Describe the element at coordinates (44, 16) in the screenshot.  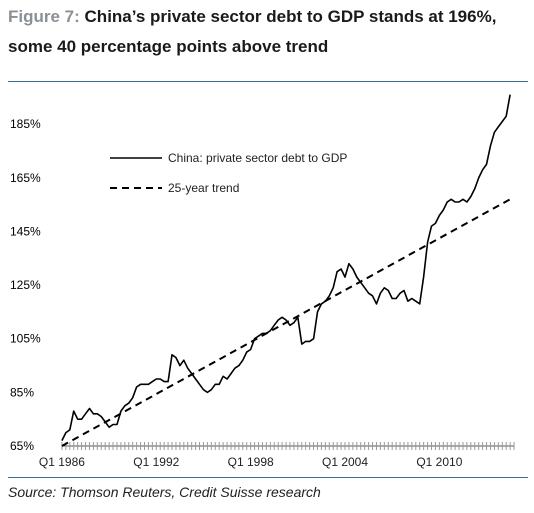
I see `figure-label: Figure 7:` at that location.